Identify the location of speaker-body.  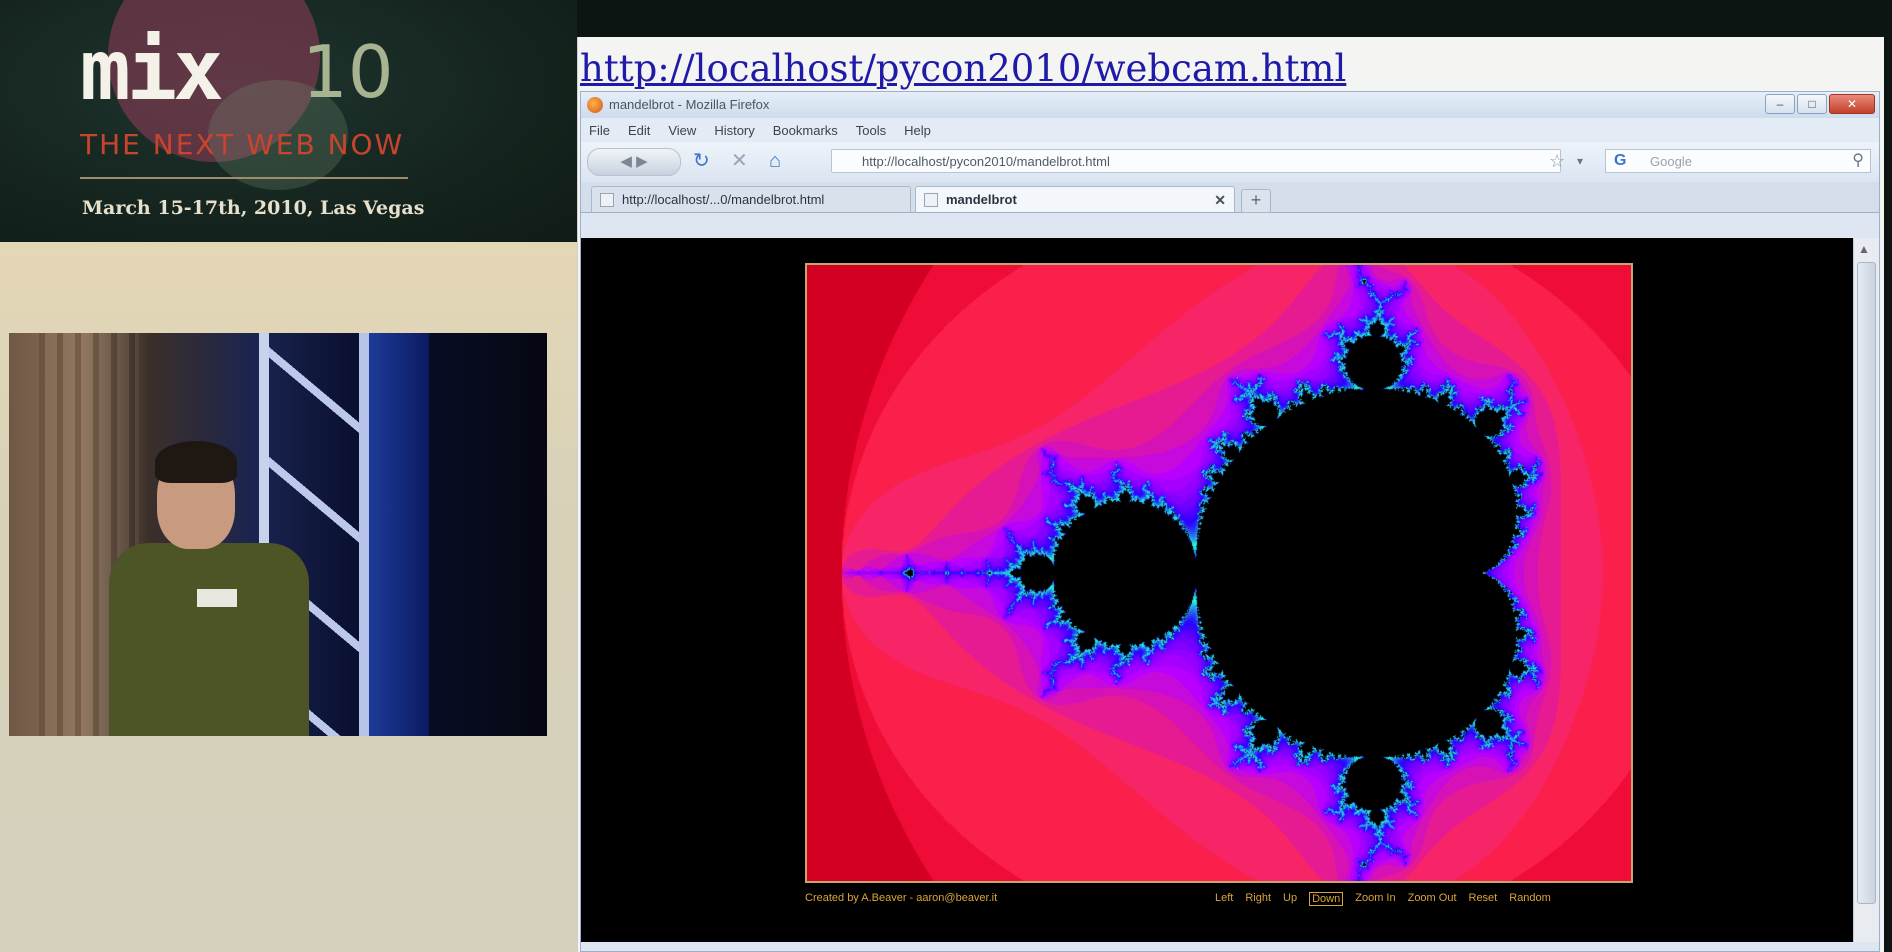
(209, 639).